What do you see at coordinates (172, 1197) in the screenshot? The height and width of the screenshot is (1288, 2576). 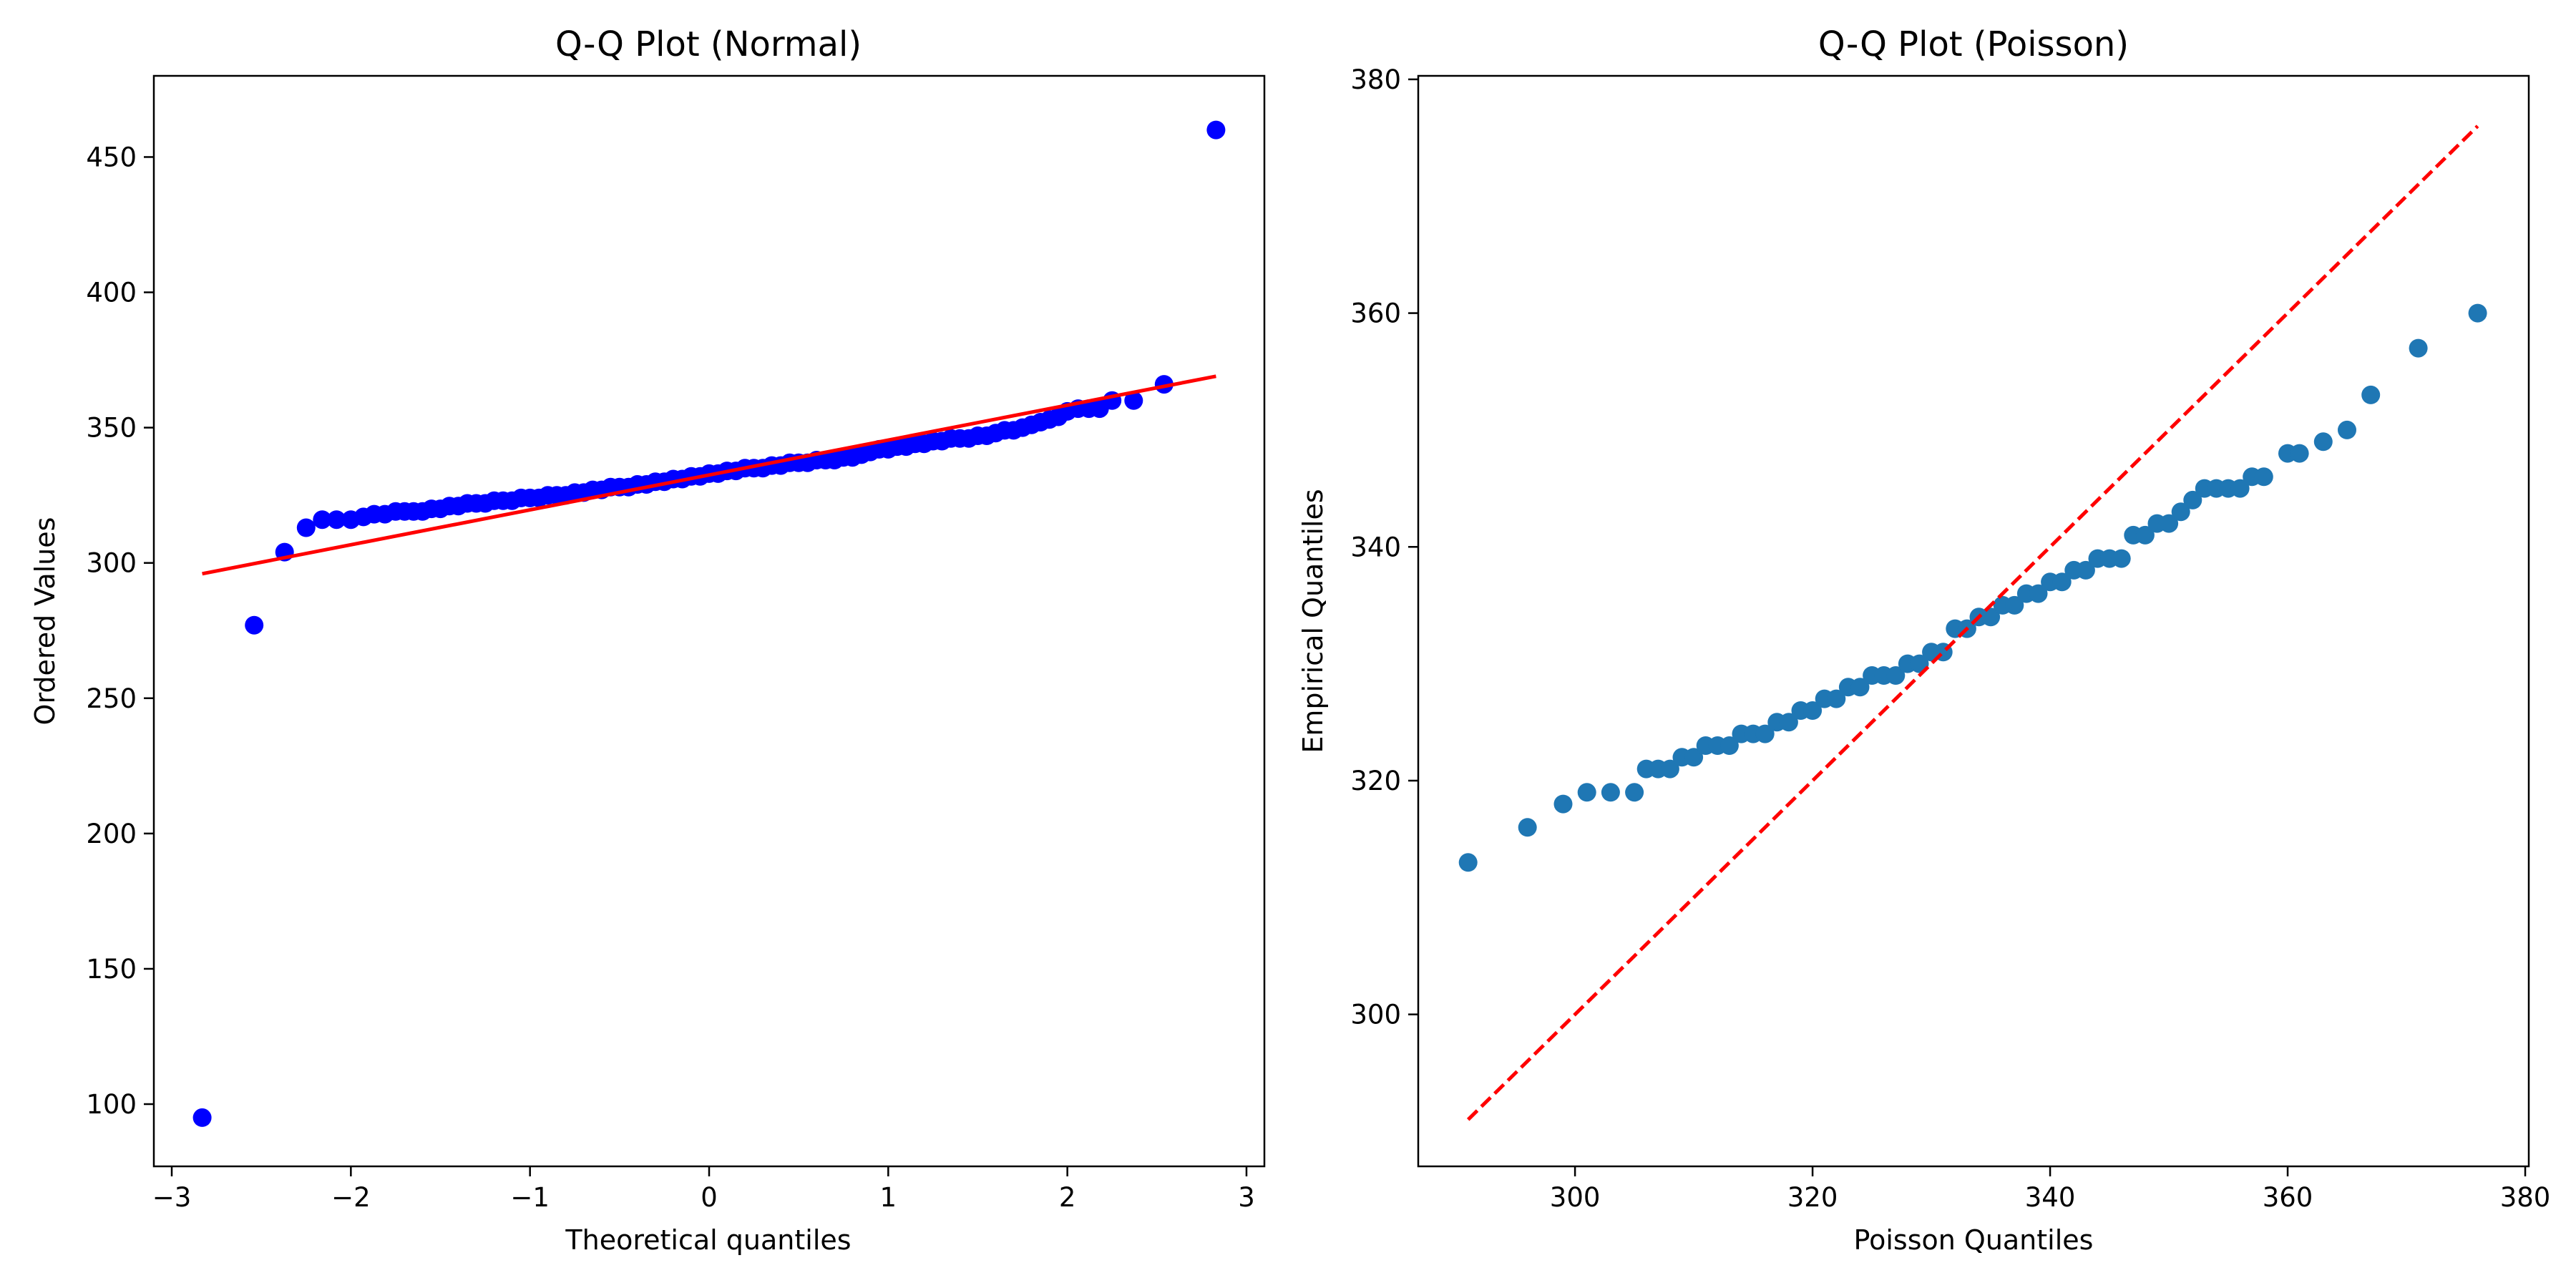 I see `x-tick-label: −3` at bounding box center [172, 1197].